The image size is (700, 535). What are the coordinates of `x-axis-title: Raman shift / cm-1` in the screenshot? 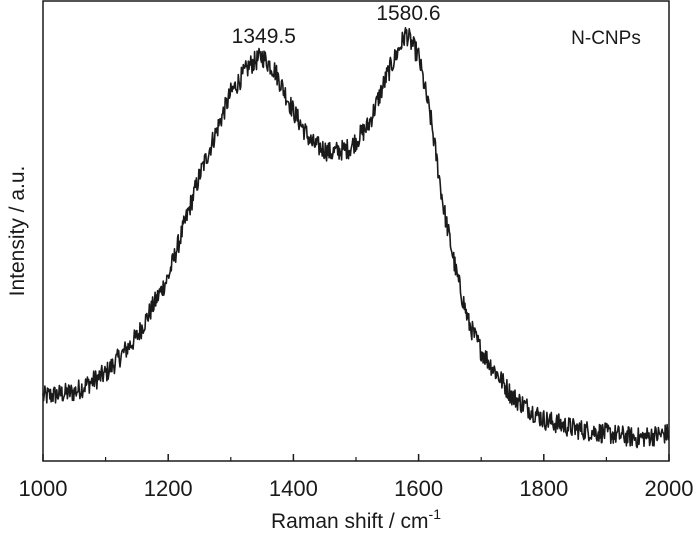 It's located at (356, 519).